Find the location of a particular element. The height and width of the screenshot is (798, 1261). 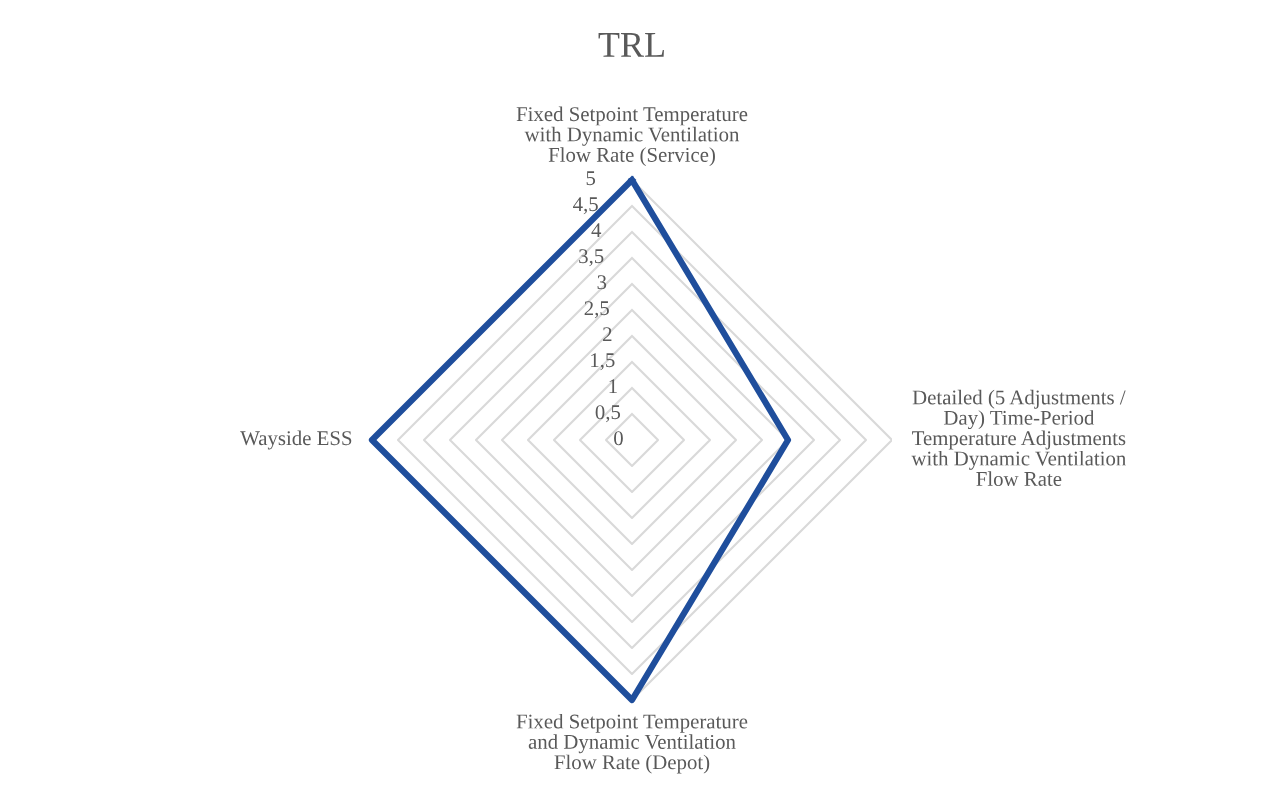

chart-title: TRL is located at coordinates (631, 45).